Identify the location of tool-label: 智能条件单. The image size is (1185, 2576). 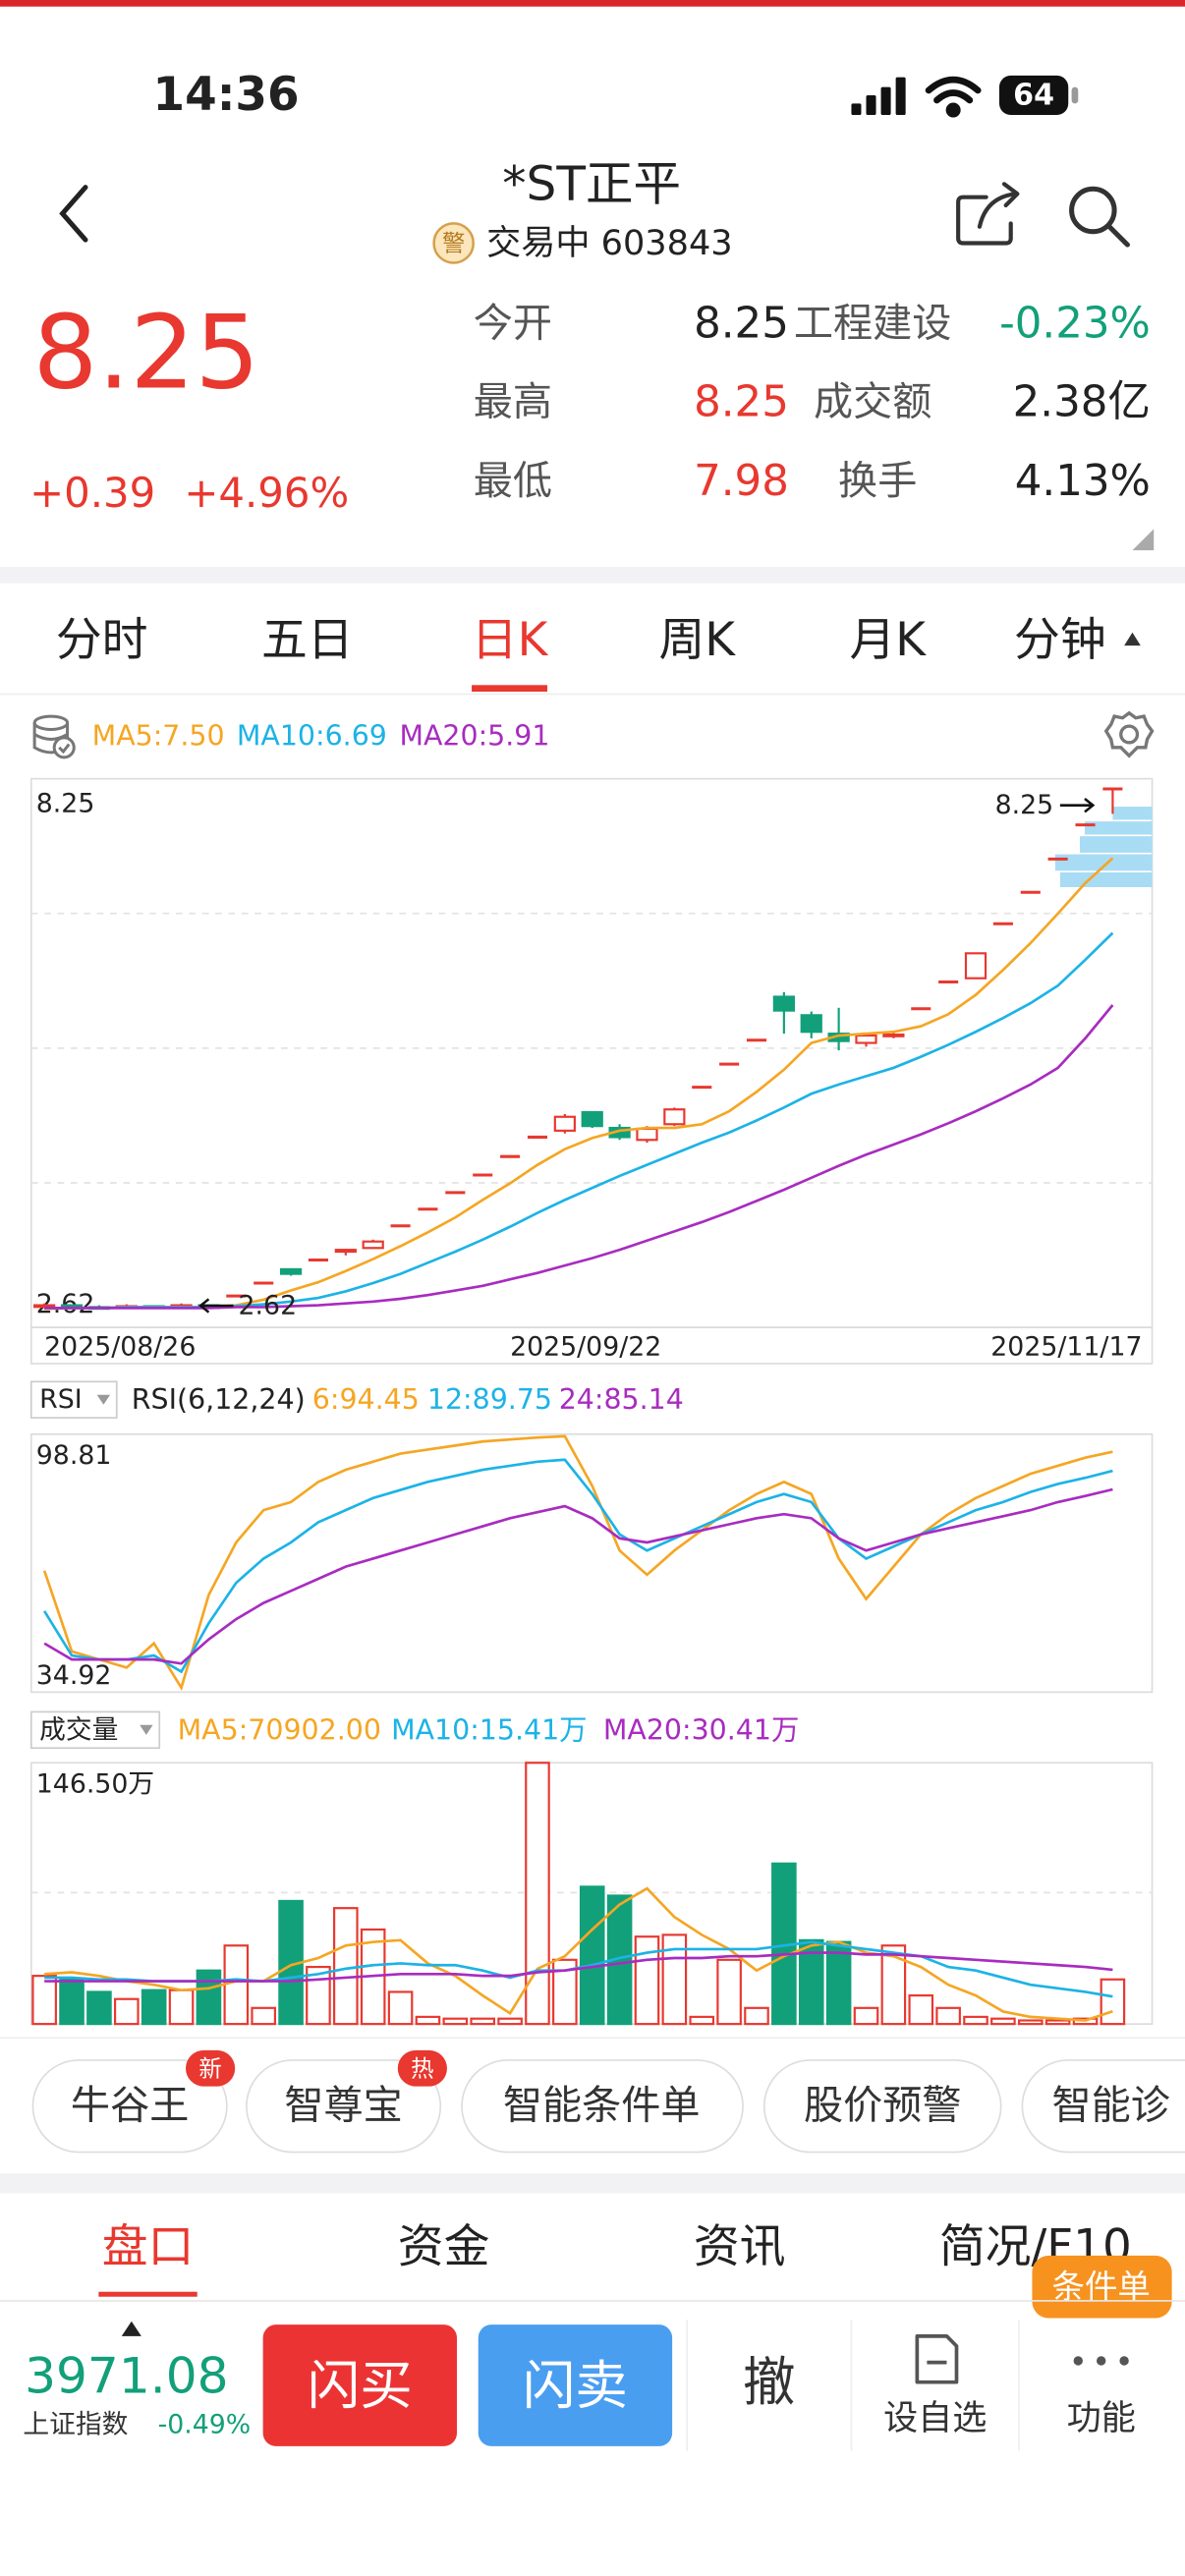
(602, 2106).